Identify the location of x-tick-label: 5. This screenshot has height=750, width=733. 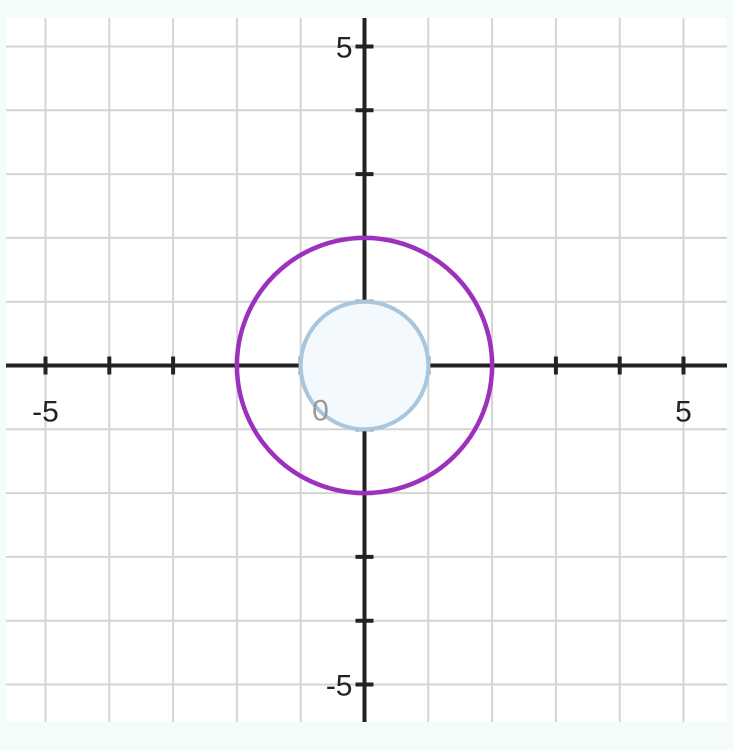
(683, 412).